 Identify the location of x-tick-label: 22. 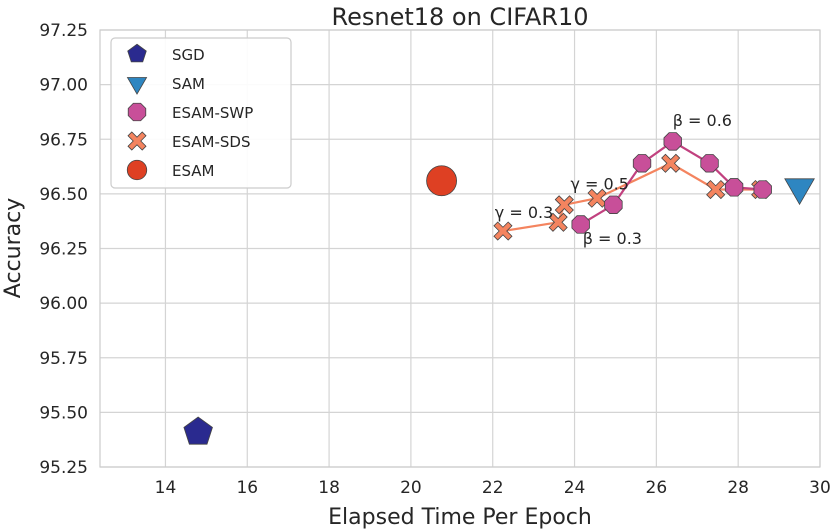
(493, 488).